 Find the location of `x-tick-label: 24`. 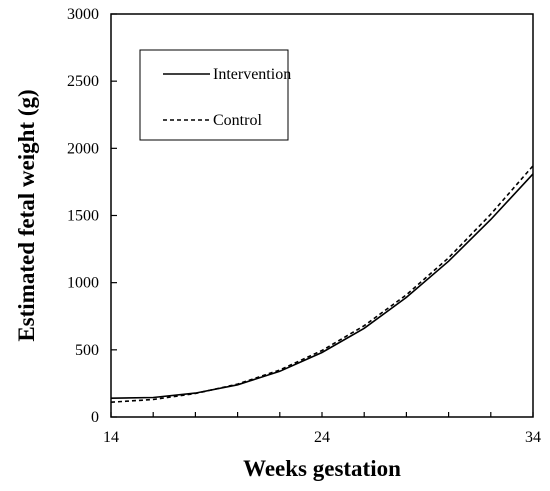

x-tick-label: 24 is located at coordinates (322, 437).